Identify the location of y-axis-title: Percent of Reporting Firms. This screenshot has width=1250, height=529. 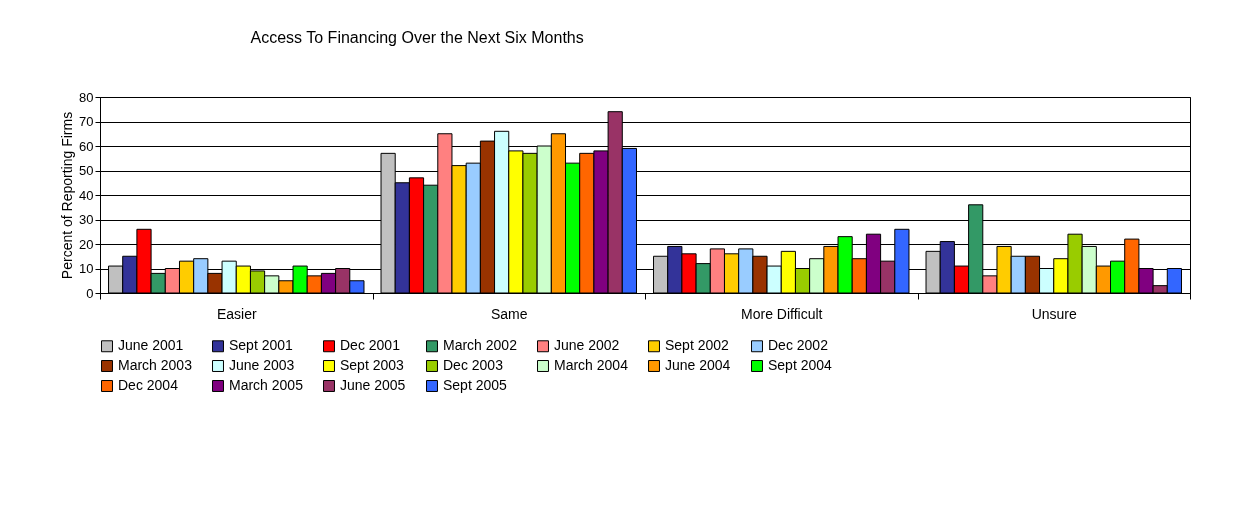
(67, 195).